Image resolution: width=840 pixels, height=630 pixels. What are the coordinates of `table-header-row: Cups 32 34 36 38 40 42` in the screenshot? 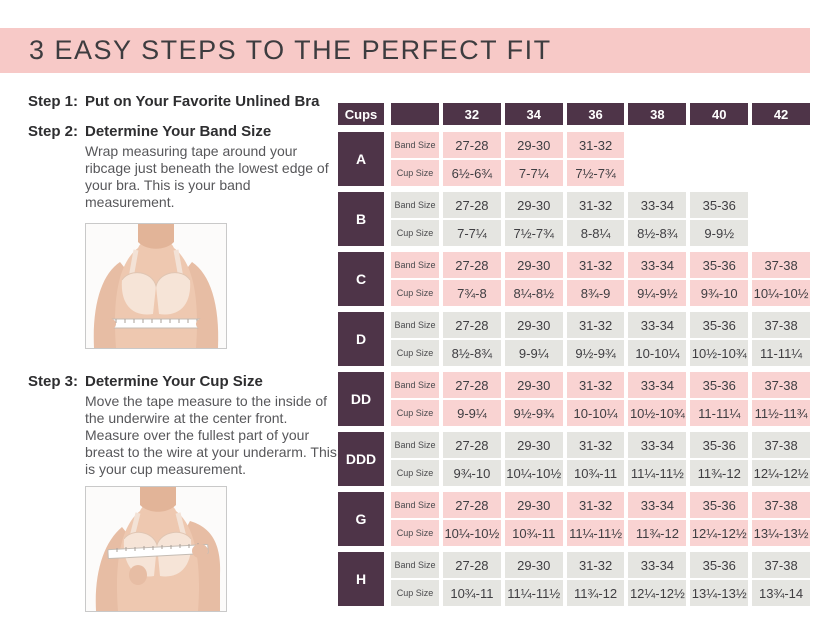 It's located at (574, 114).